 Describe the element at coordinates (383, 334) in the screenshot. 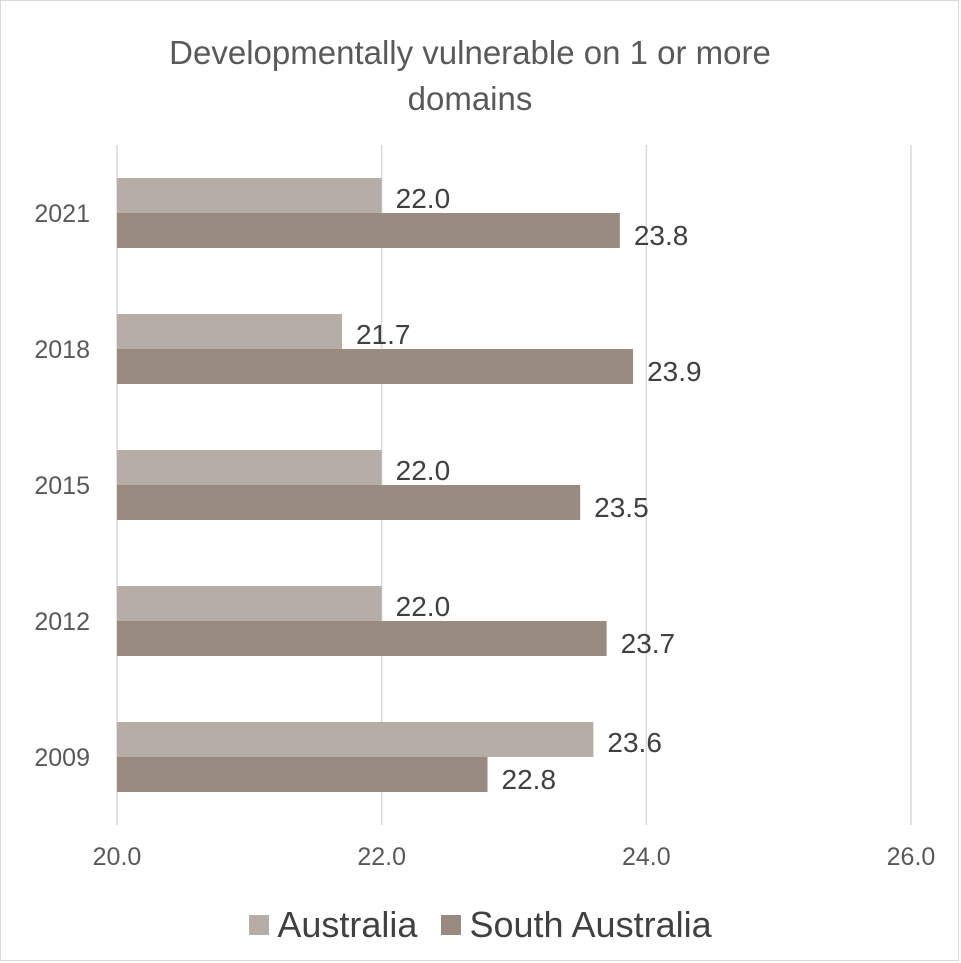

I see `data-label: 21.7` at that location.